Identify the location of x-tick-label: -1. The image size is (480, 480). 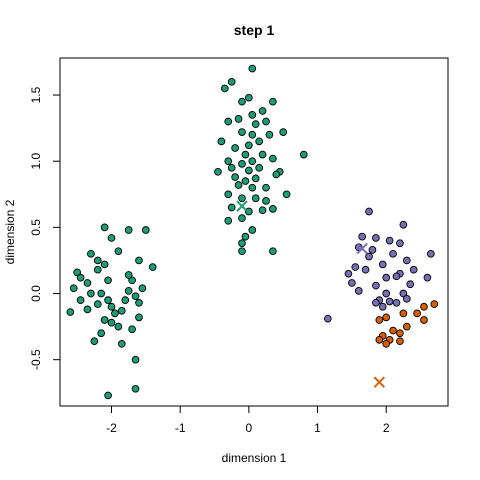
(180, 428).